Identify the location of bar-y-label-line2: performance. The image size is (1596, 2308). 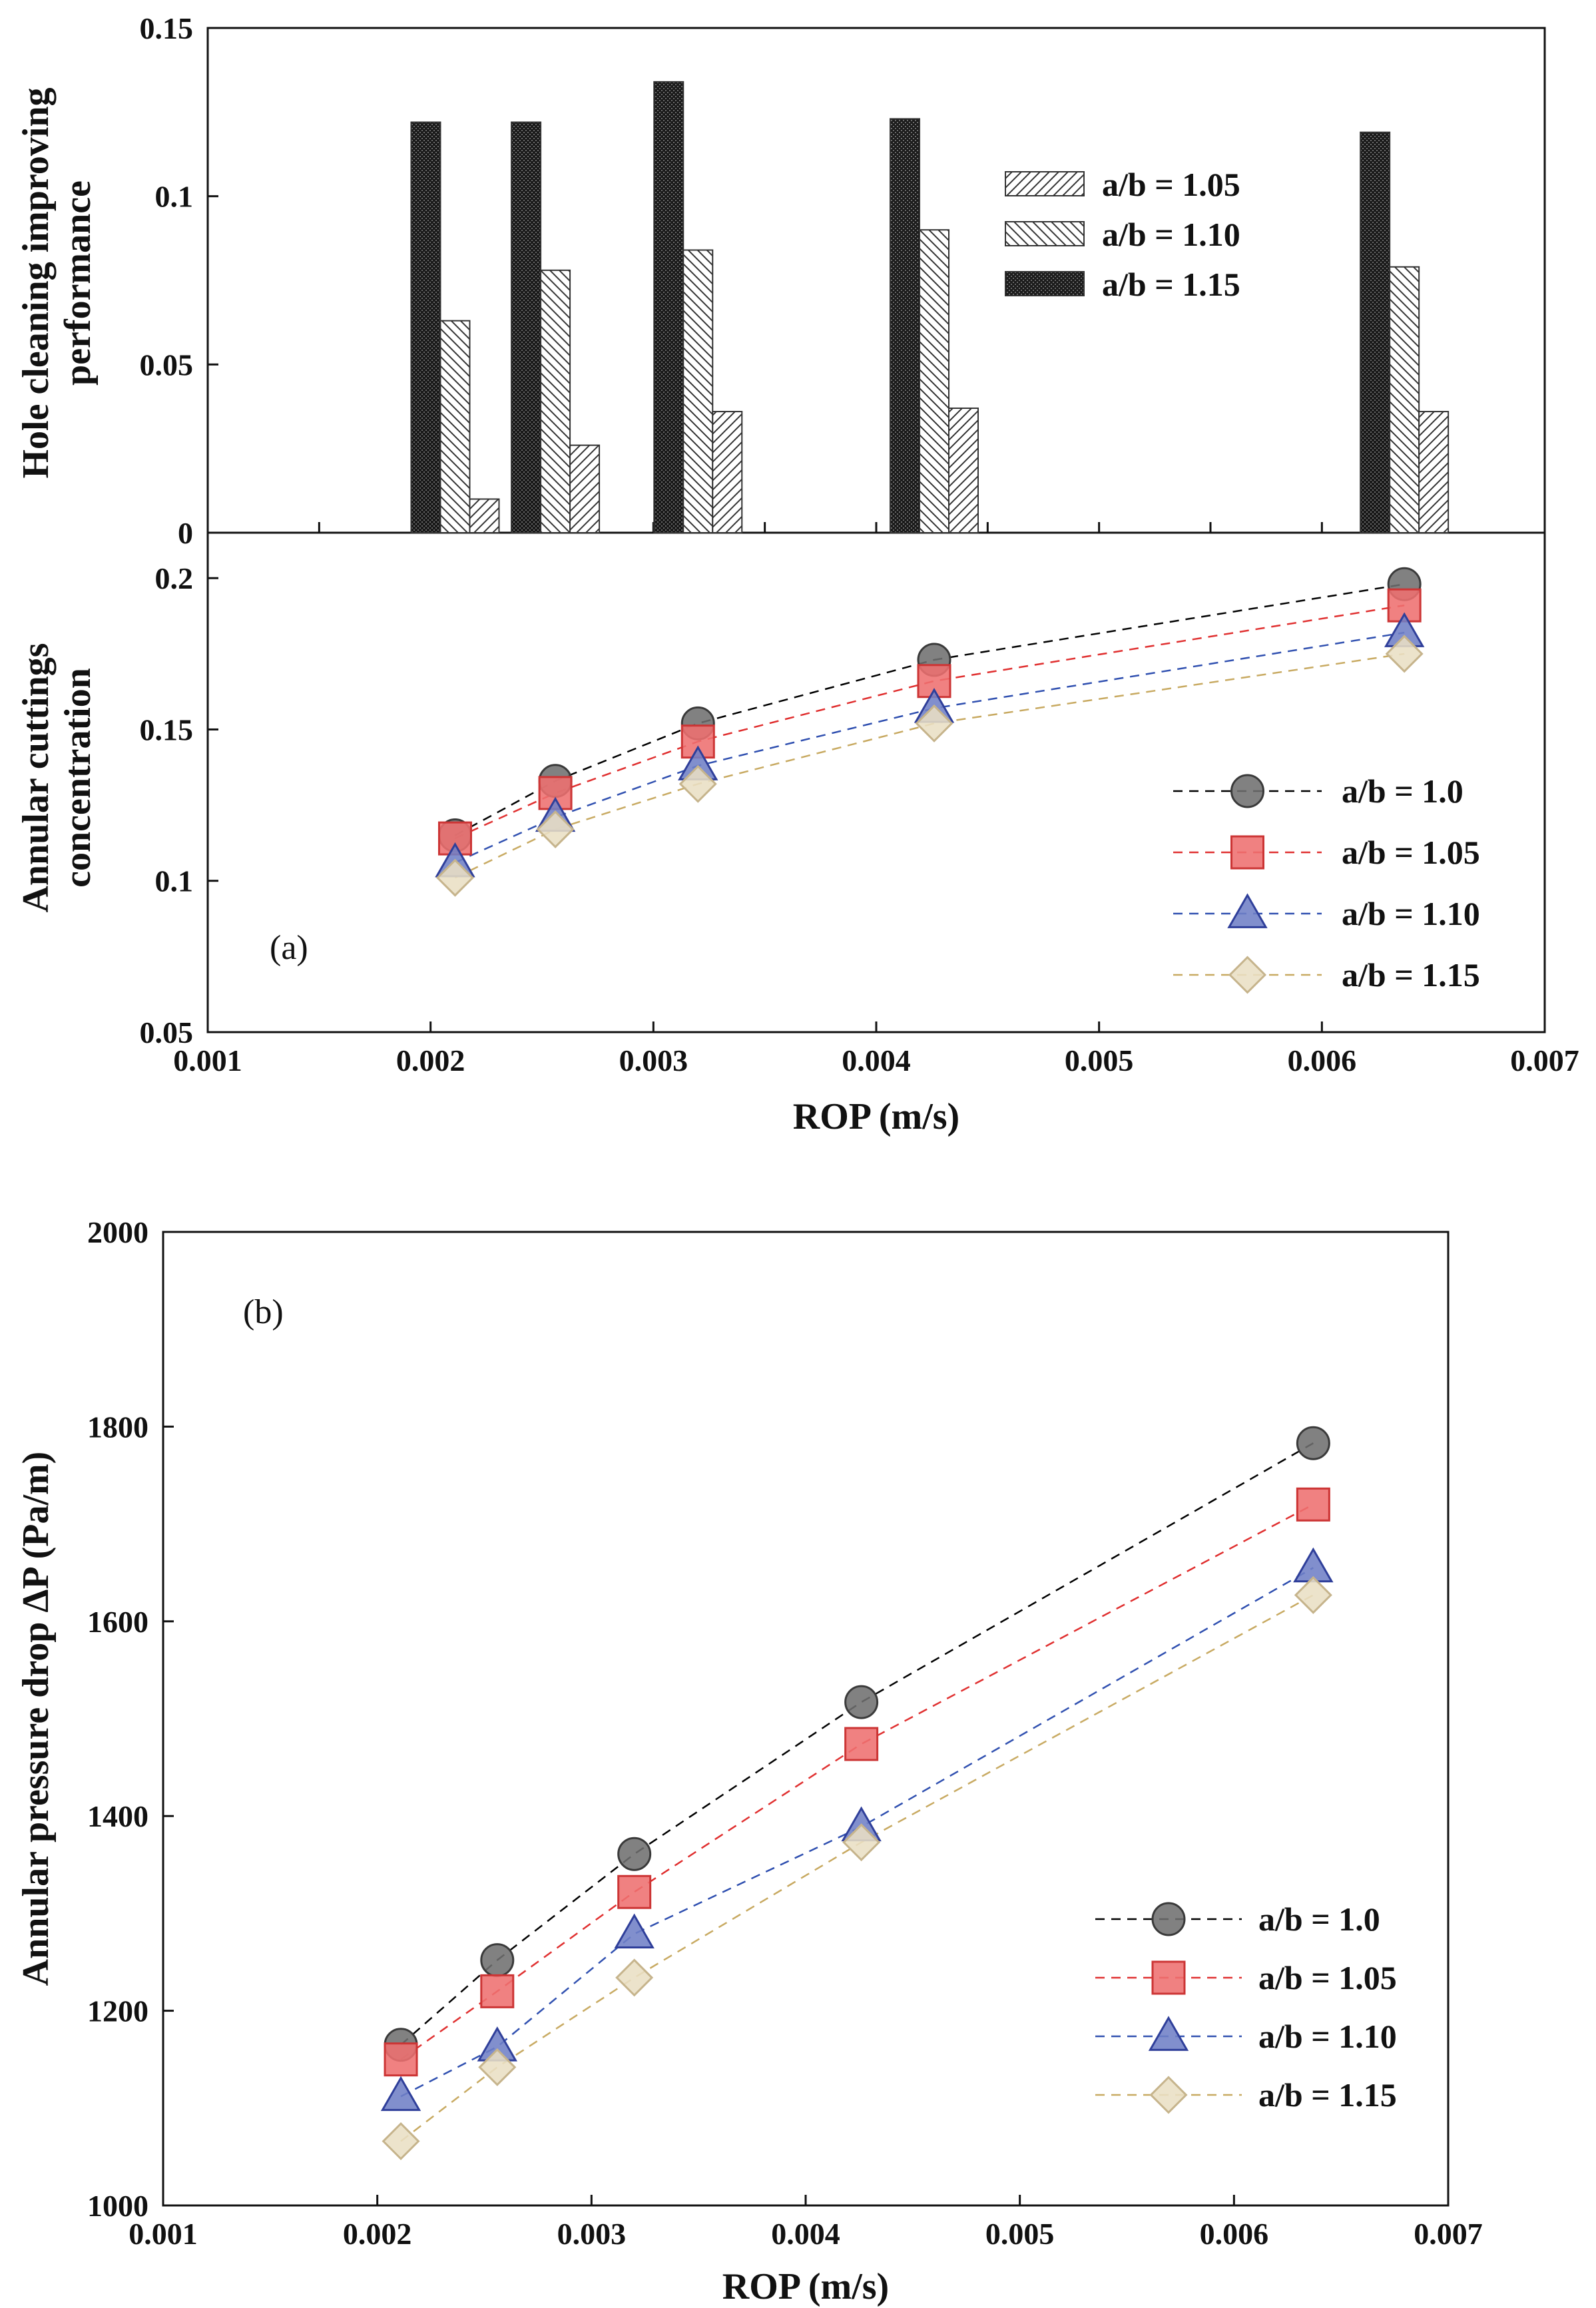
(78, 283).